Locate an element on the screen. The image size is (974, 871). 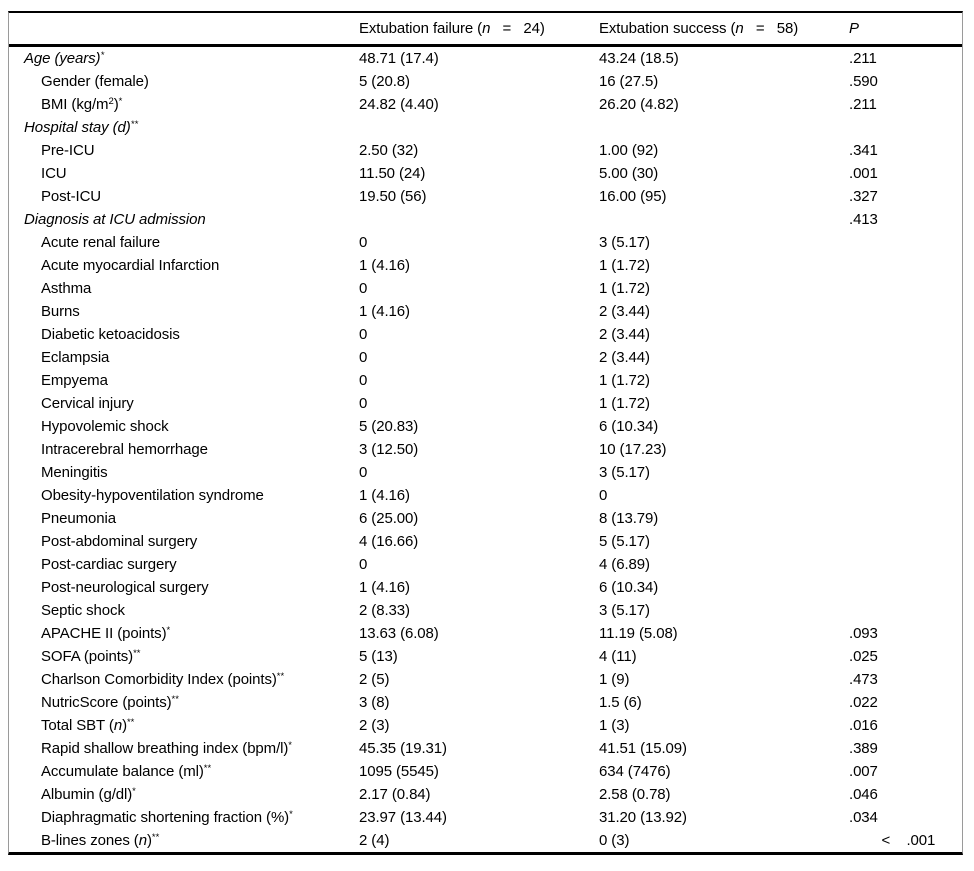
row-label-cell: Empyema is located at coordinates (184, 380).